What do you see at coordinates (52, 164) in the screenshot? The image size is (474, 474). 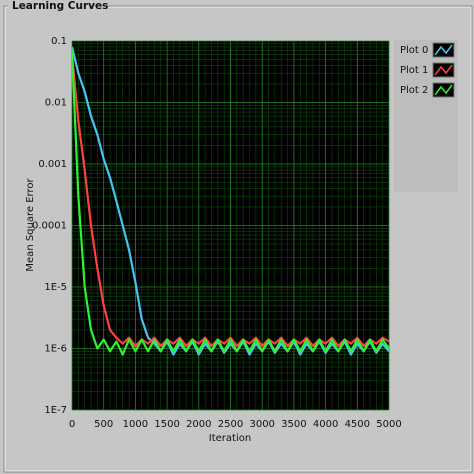 I see `y-tick-label: 0.001` at bounding box center [52, 164].